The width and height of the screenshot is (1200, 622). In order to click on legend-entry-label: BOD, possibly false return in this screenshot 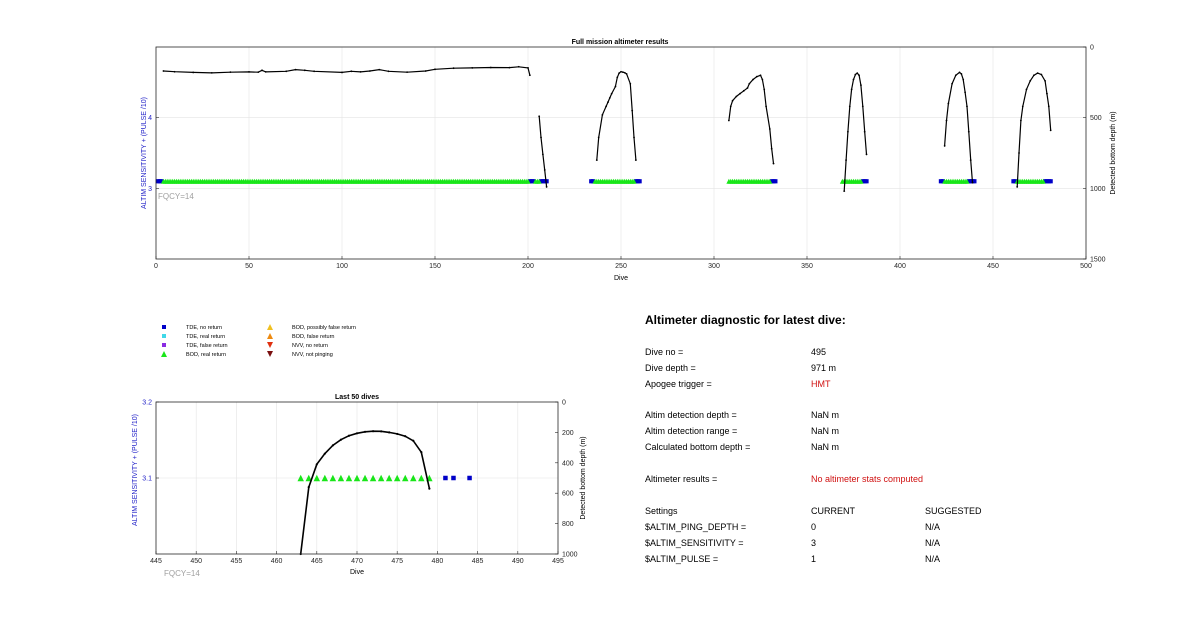, I will do `click(324, 328)`.